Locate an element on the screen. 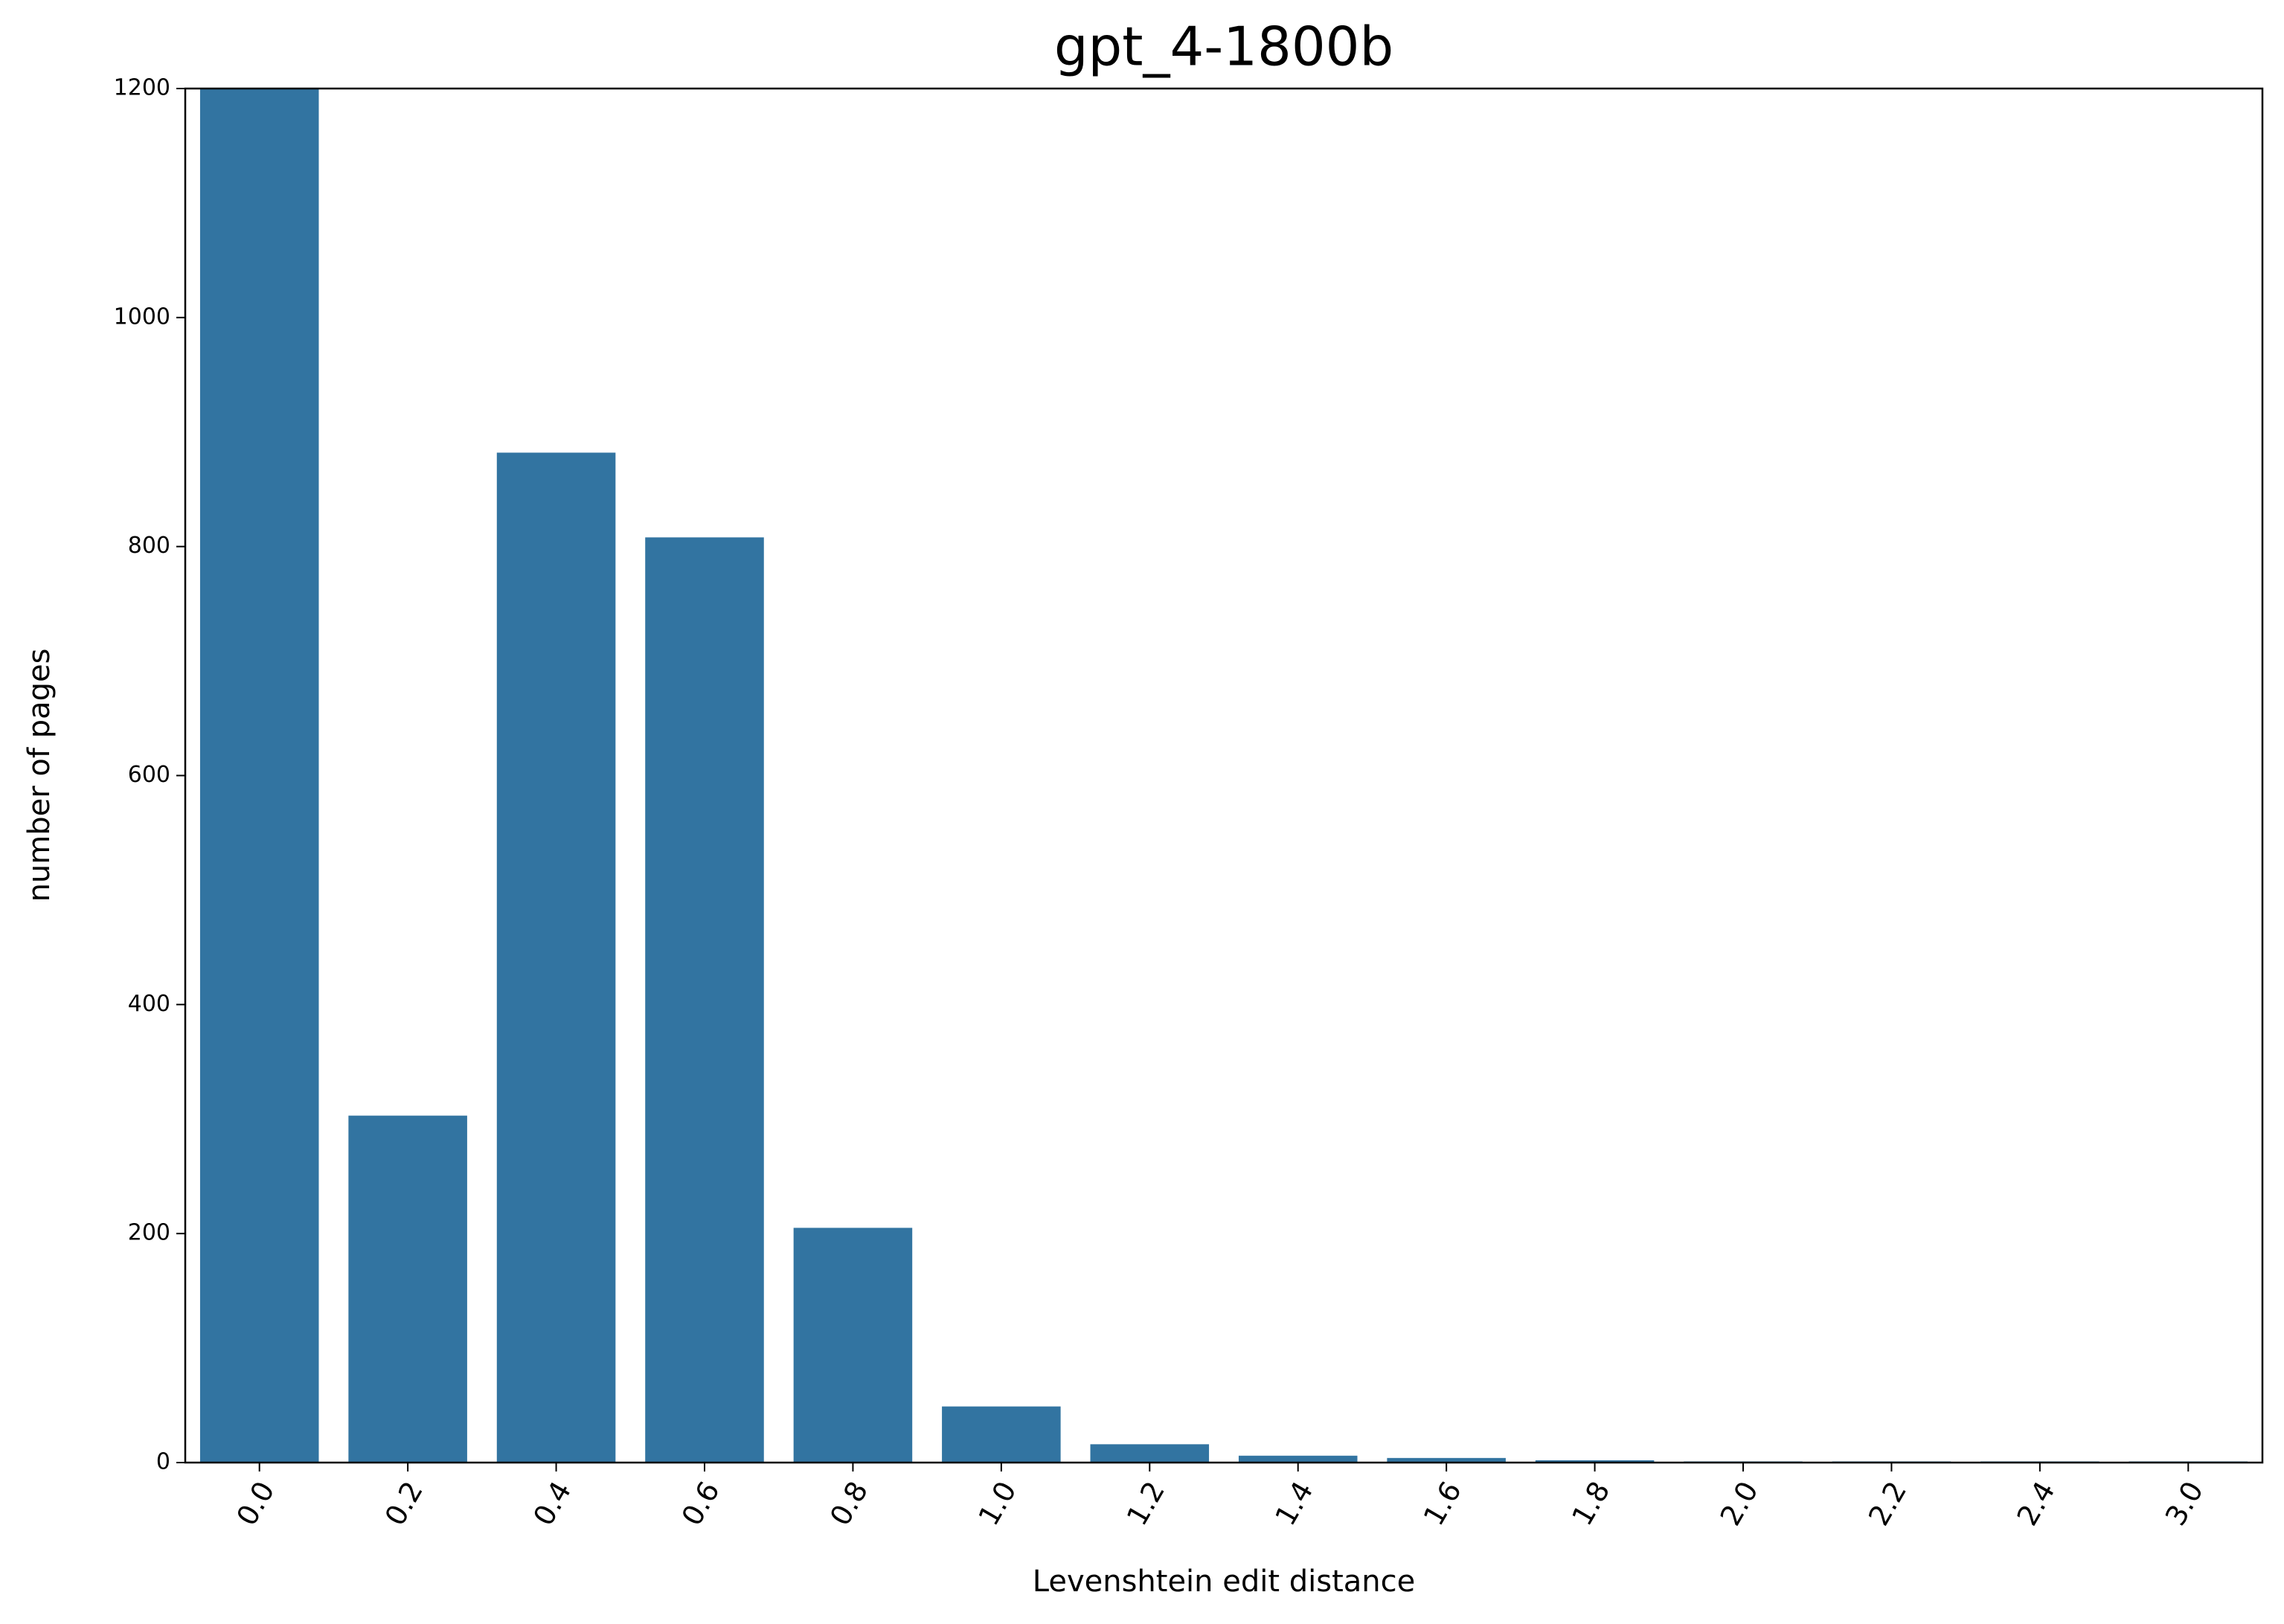 The image size is (2284, 1624). x-tick-label: 0.0 is located at coordinates (255, 1503).